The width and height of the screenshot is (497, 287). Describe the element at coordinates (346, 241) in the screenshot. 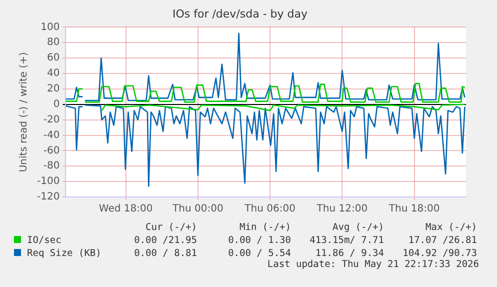

I see `text: 413.15m/ 7.71` at that location.